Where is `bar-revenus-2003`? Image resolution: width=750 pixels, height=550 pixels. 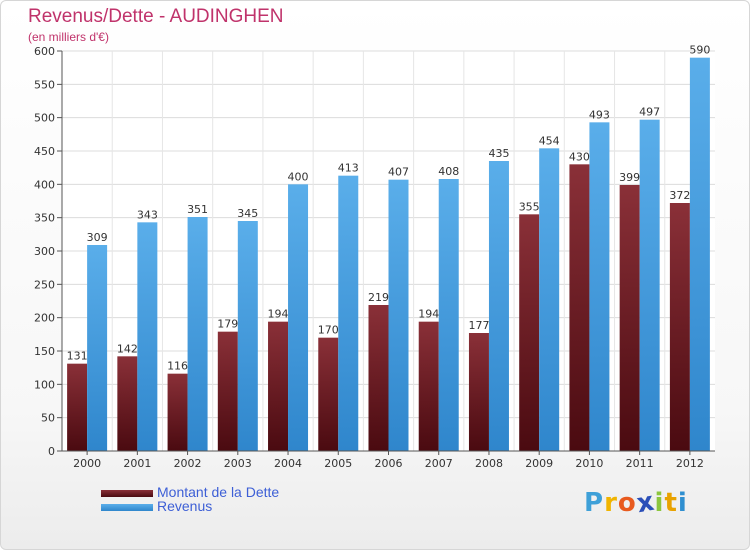
bar-revenus-2003 is located at coordinates (247, 336).